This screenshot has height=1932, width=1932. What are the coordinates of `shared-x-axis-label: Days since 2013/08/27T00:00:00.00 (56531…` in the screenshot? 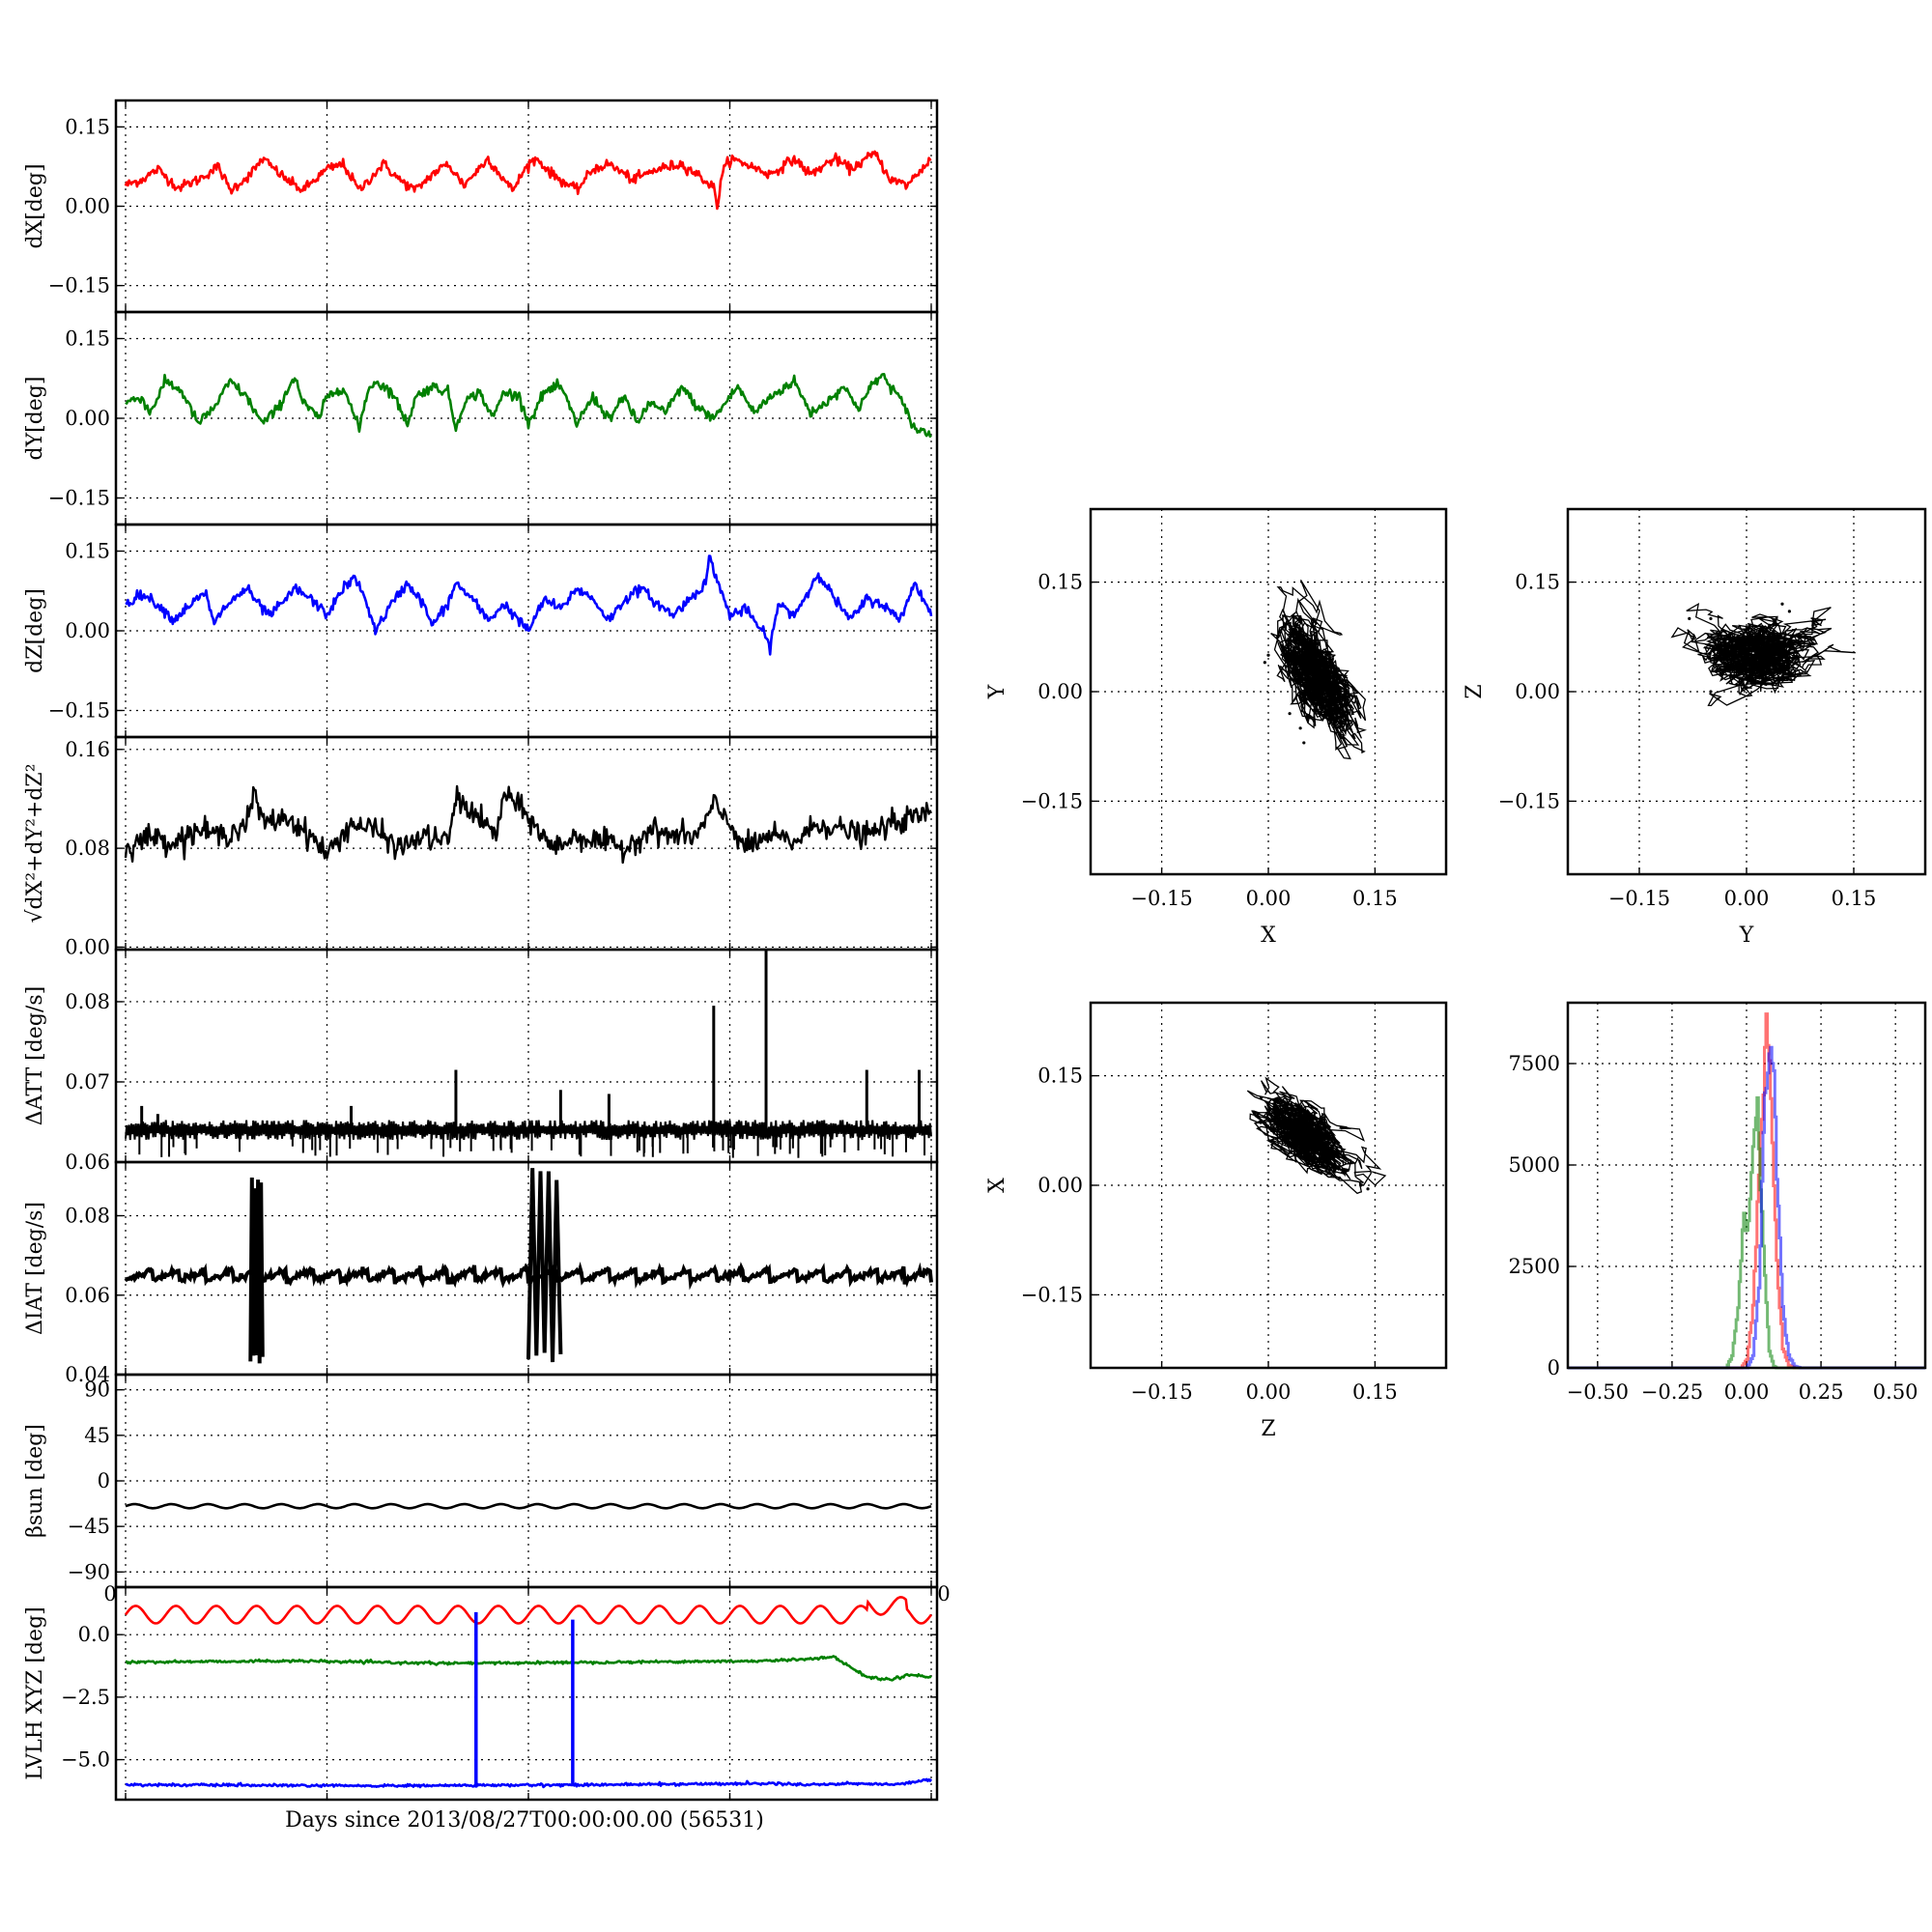 It's located at (524, 1820).